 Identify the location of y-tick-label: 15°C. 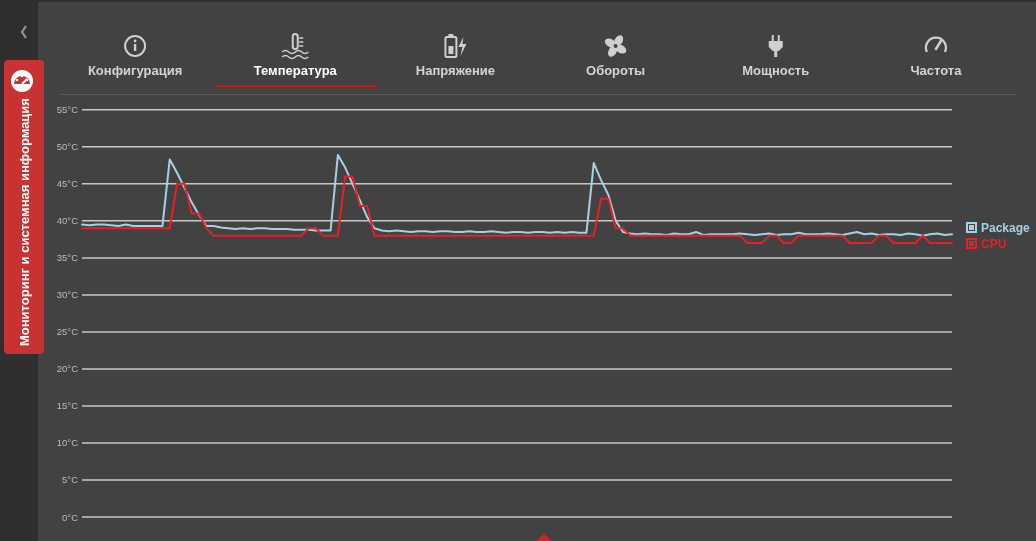
(67, 406).